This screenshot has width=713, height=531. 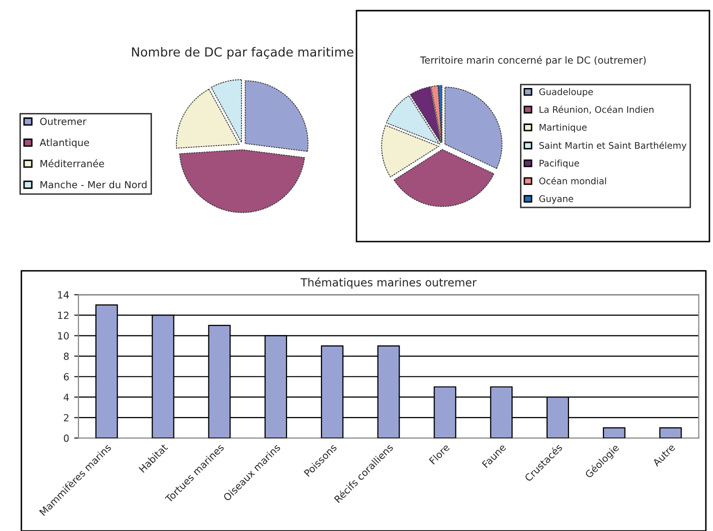 What do you see at coordinates (597, 110) in the screenshot?
I see `legend-label: La Réunion, Océan Indien` at bounding box center [597, 110].